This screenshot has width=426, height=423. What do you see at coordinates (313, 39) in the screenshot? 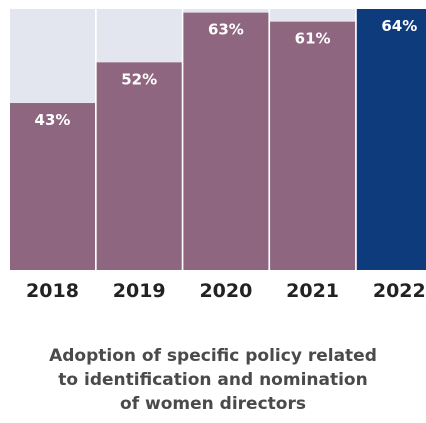
I see `bar-label-2021: 61%` at bounding box center [313, 39].